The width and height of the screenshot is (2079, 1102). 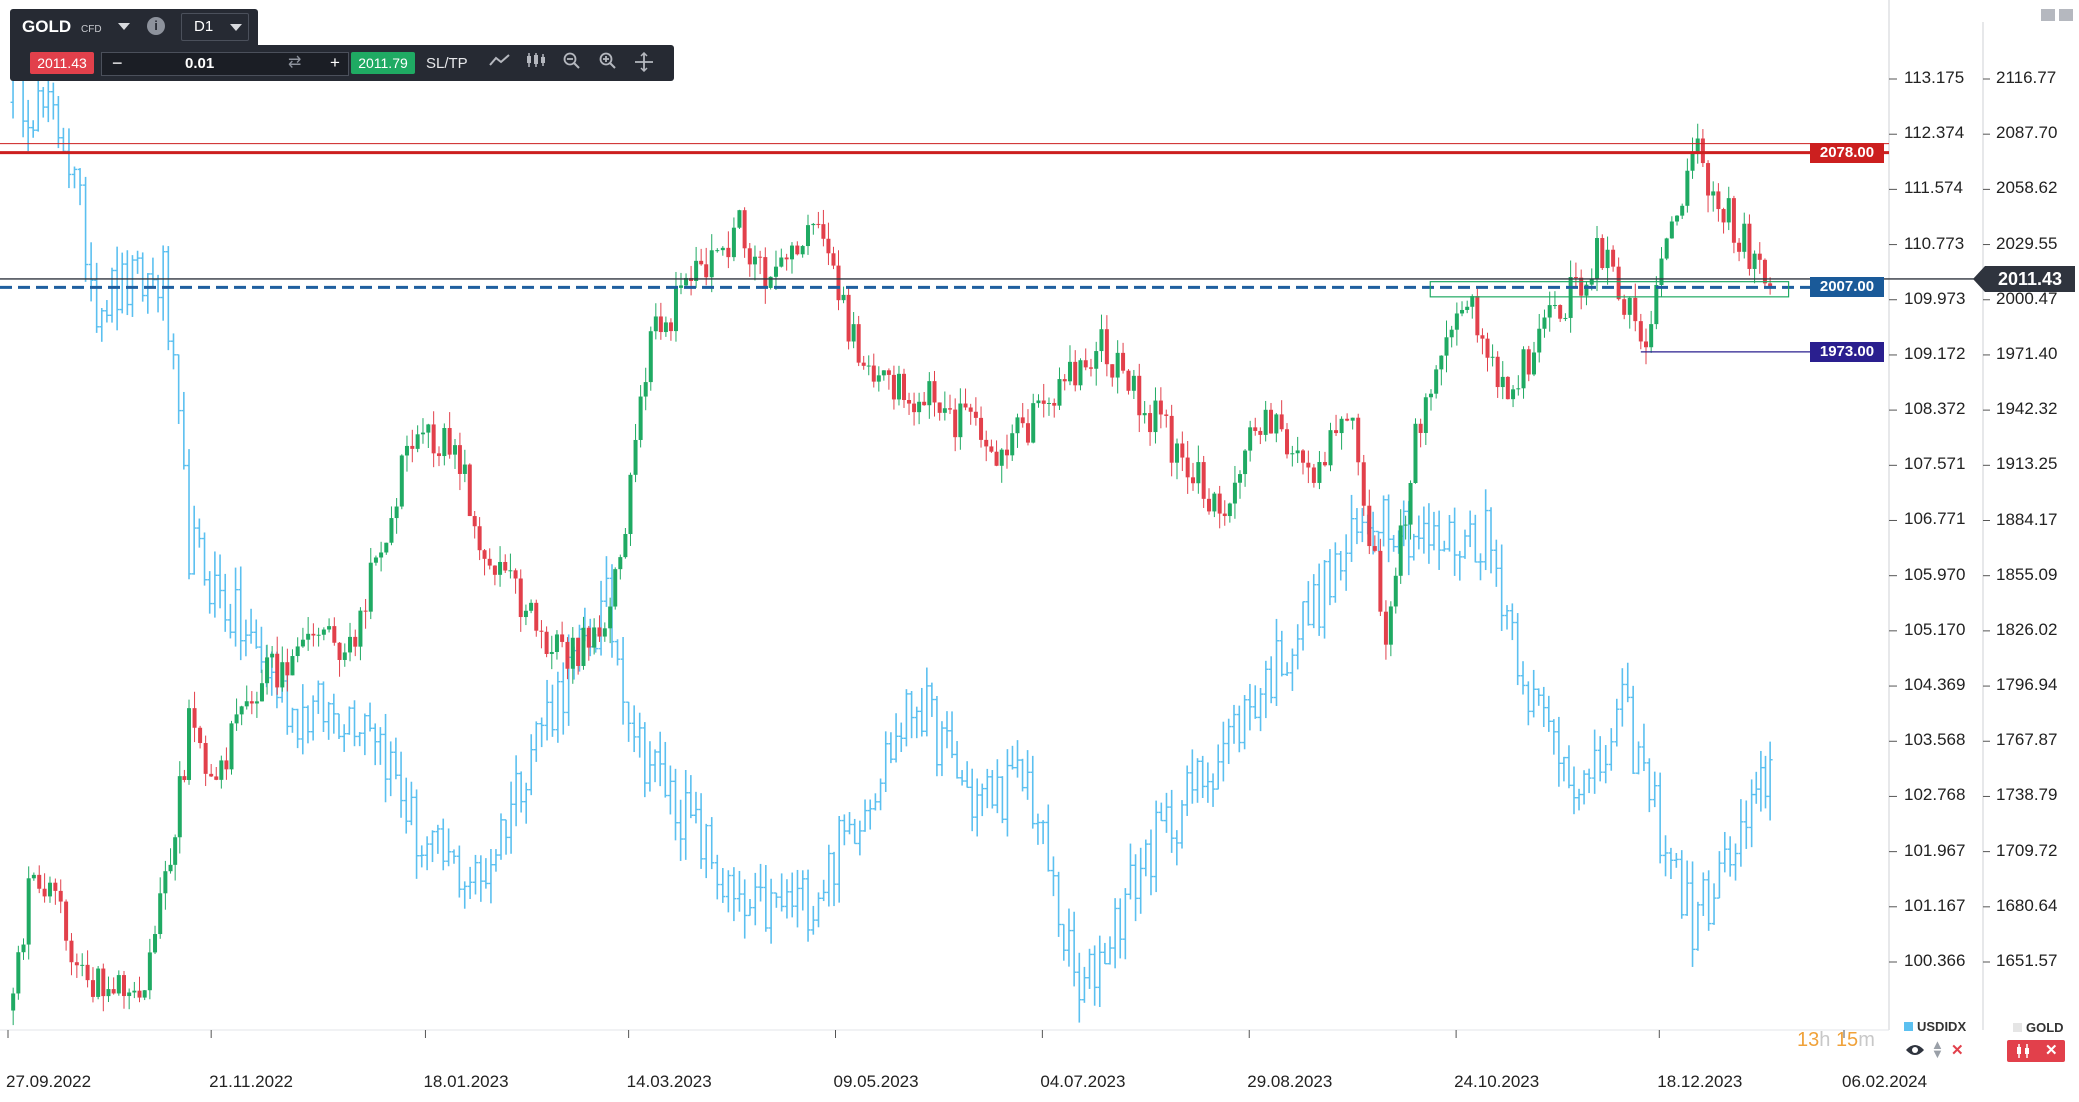 I want to click on decrease-quantity-button: −, so click(x=117, y=63).